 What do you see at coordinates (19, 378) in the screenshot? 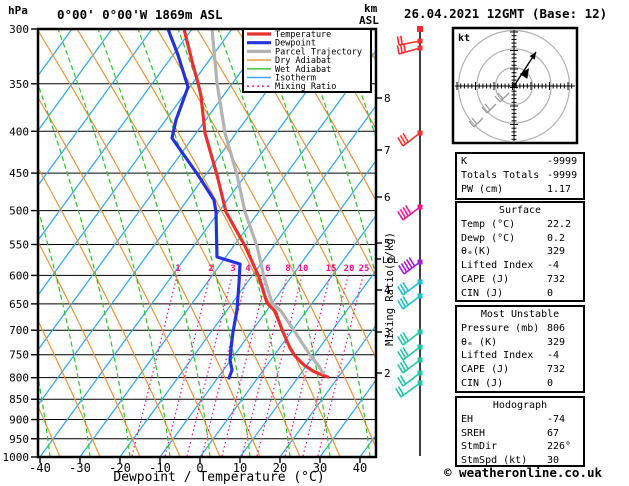
I see `pressure-tick-label: 800` at bounding box center [19, 378].